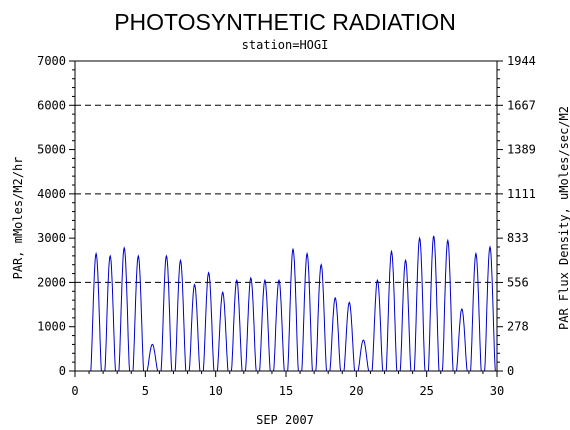 The height and width of the screenshot is (430, 570). I want to click on chart-title: PHOTOSYNTHETIC RADIATION, so click(285, 22).